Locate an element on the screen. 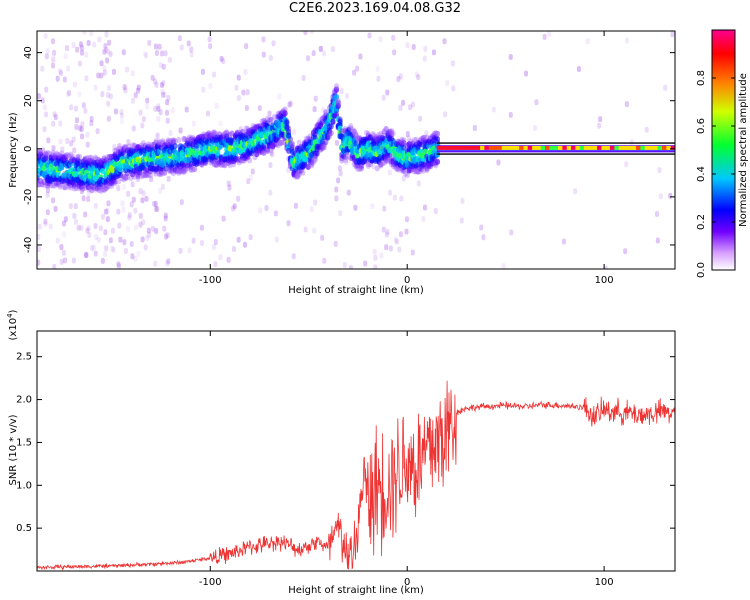  spectrogram-x-label: Height of straight line (km) is located at coordinates (356, 290).